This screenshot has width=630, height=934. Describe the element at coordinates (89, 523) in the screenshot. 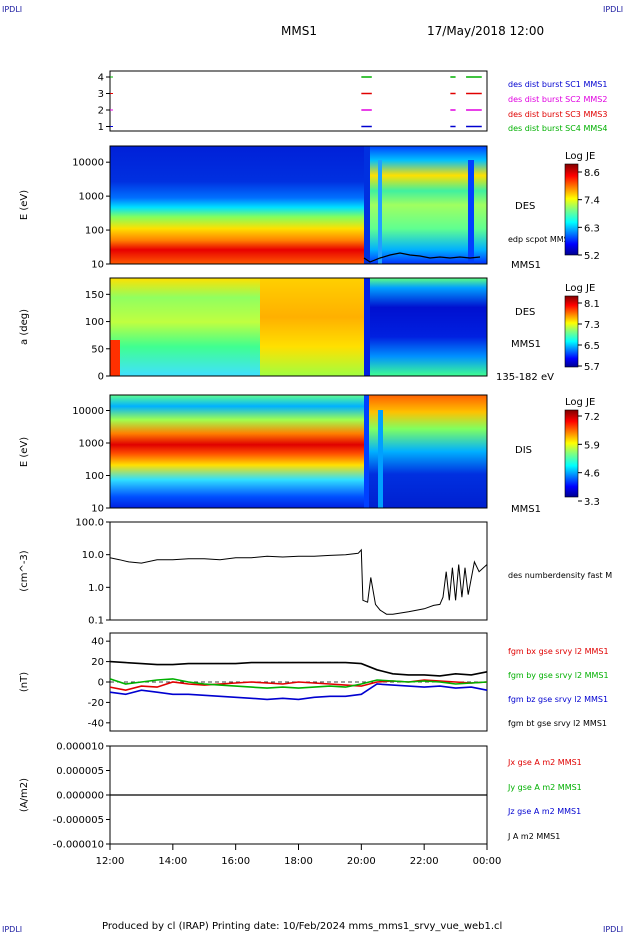

I see `y-tick-label: 100.0` at that location.